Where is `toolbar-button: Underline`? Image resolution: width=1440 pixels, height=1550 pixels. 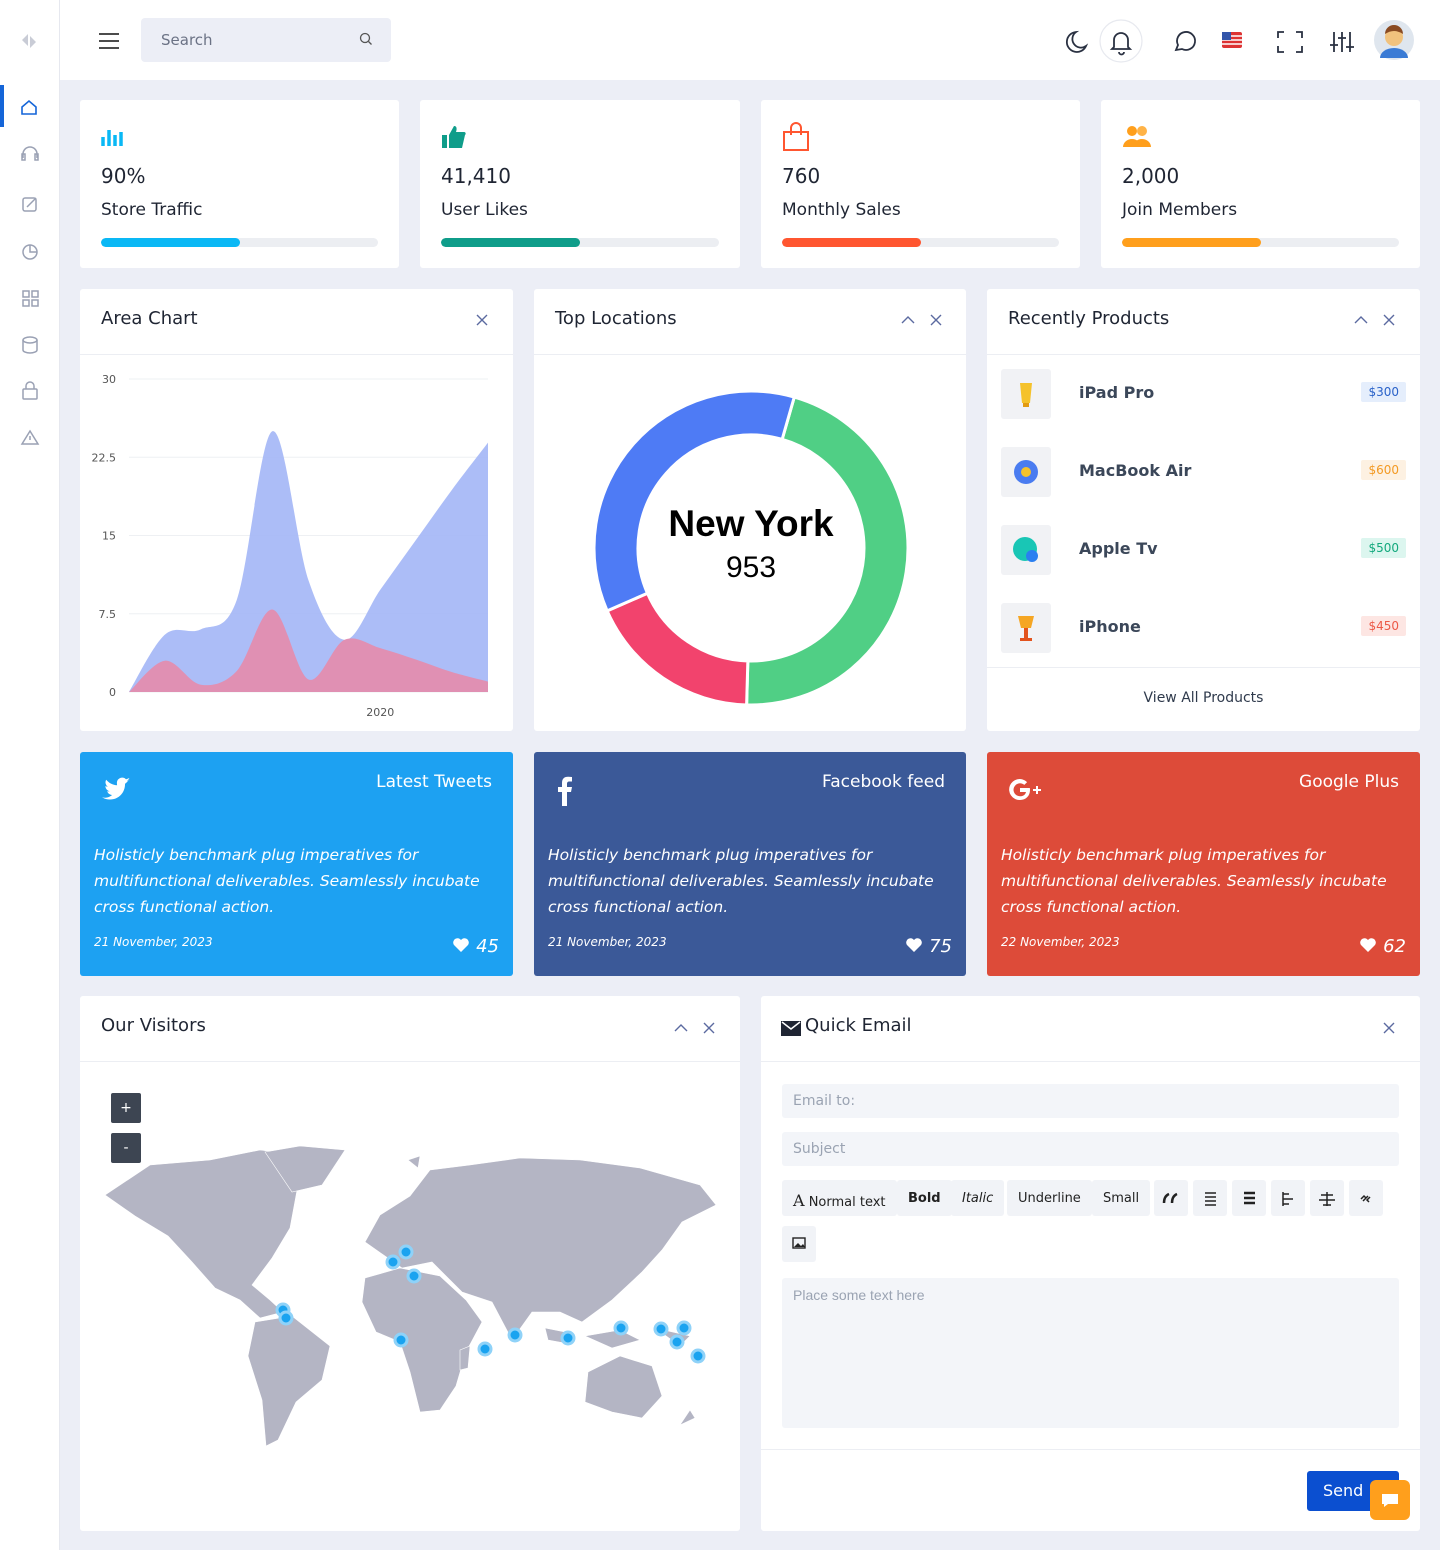 toolbar-button: Underline is located at coordinates (1049, 1198).